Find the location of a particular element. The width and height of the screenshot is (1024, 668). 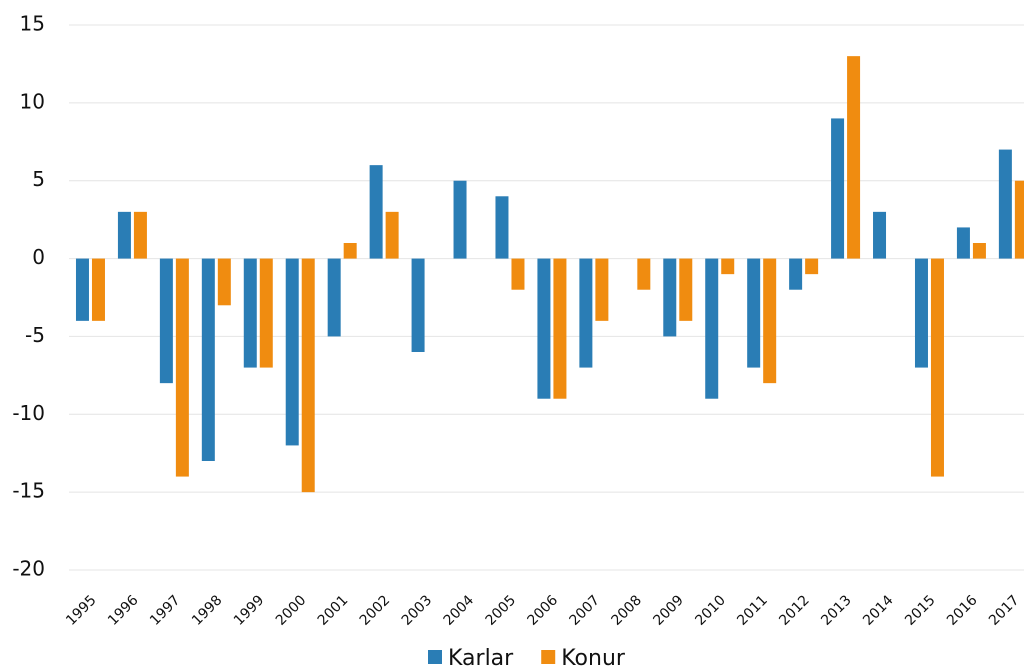

x-tick-label: 2005 is located at coordinates (501, 610).